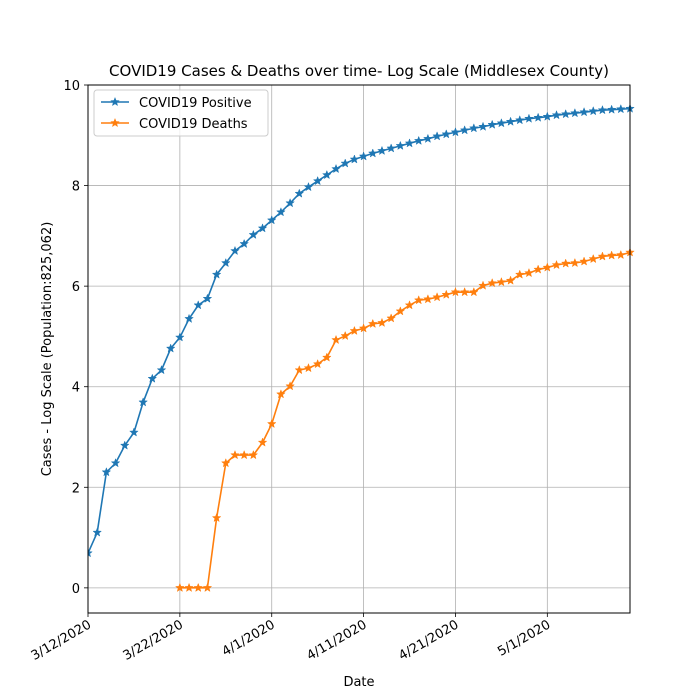 The image size is (700, 700). I want to click on legend-box, so click(181, 113).